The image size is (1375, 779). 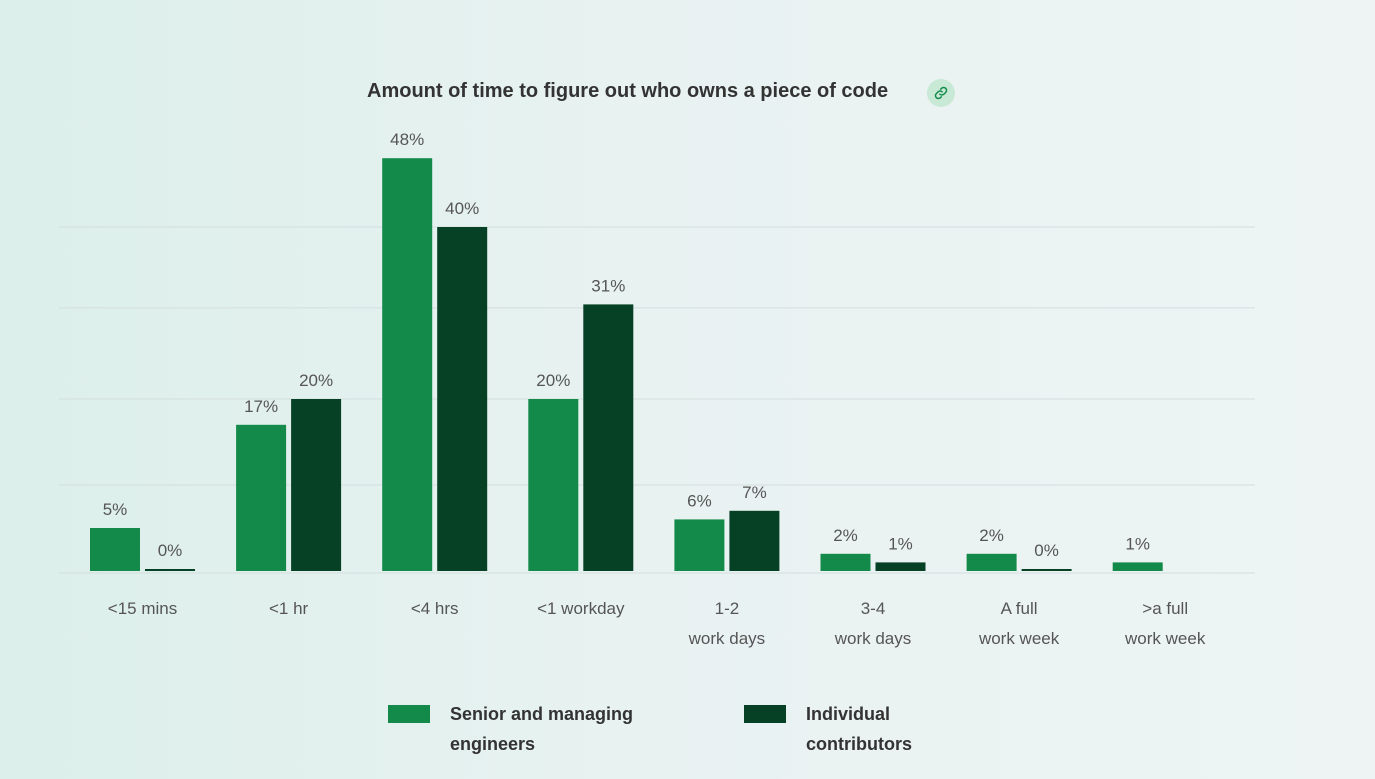 I want to click on data-label: 40%, so click(x=462, y=208).